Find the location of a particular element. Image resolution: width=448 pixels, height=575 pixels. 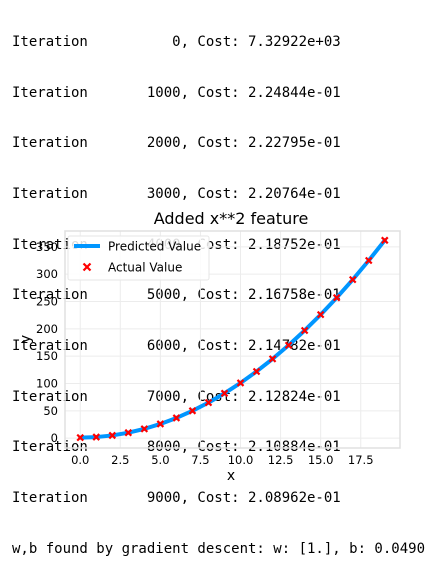

y-tick-label: 200 is located at coordinates (47, 329).